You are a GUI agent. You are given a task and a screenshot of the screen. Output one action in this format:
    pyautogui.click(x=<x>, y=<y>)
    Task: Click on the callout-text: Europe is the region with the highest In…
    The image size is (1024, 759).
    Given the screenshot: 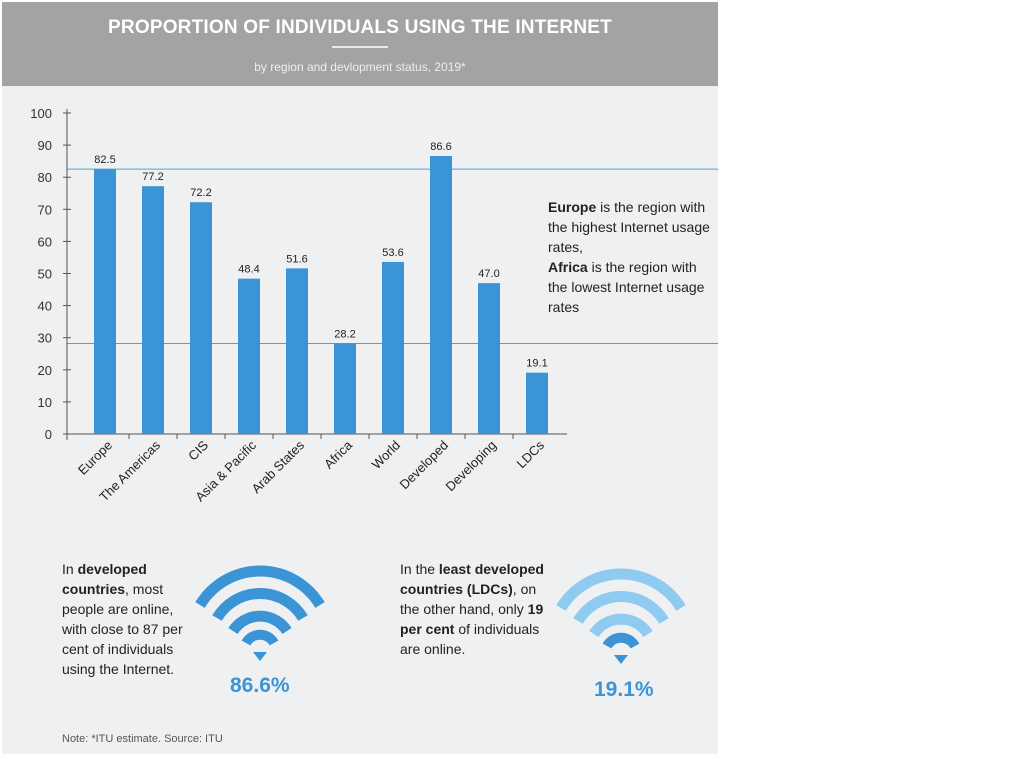 What is the action you would take?
    pyautogui.click(x=633, y=257)
    